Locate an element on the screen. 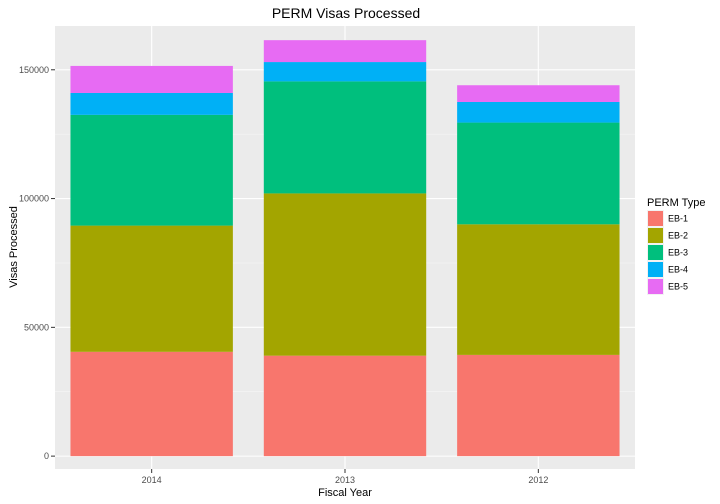  bar-segment-eb-3-2014 is located at coordinates (151, 170).